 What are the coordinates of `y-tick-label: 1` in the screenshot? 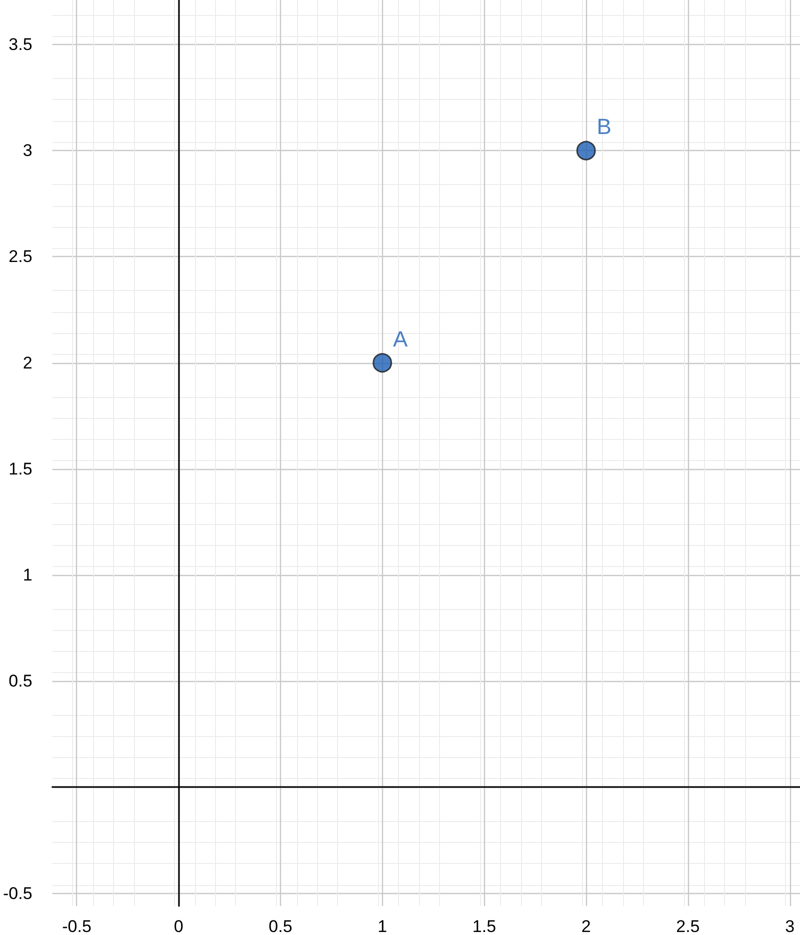 It's located at (27, 575).